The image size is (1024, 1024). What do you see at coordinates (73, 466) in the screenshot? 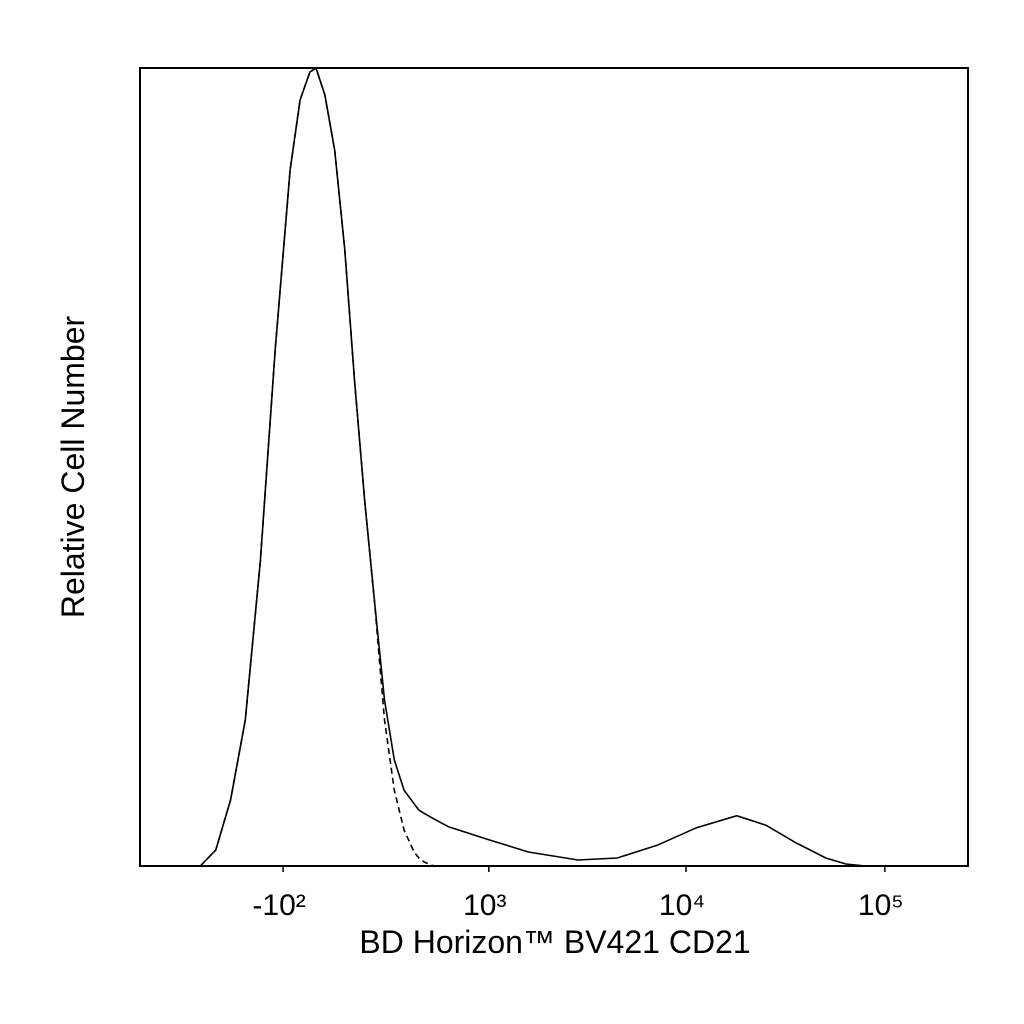
I see `y-axis-title: Relative Cell Number` at bounding box center [73, 466].